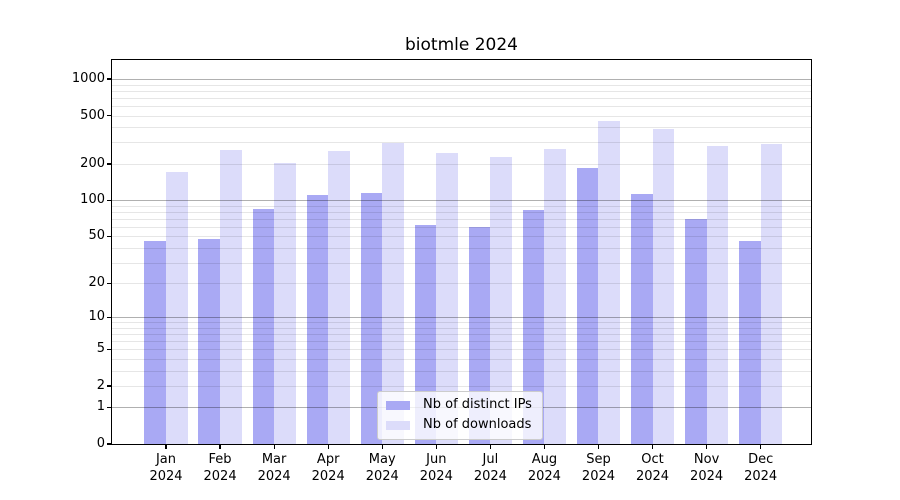 The height and width of the screenshot is (500, 900). Describe the element at coordinates (100, 443) in the screenshot. I see `y-tick-label: 0` at that location.